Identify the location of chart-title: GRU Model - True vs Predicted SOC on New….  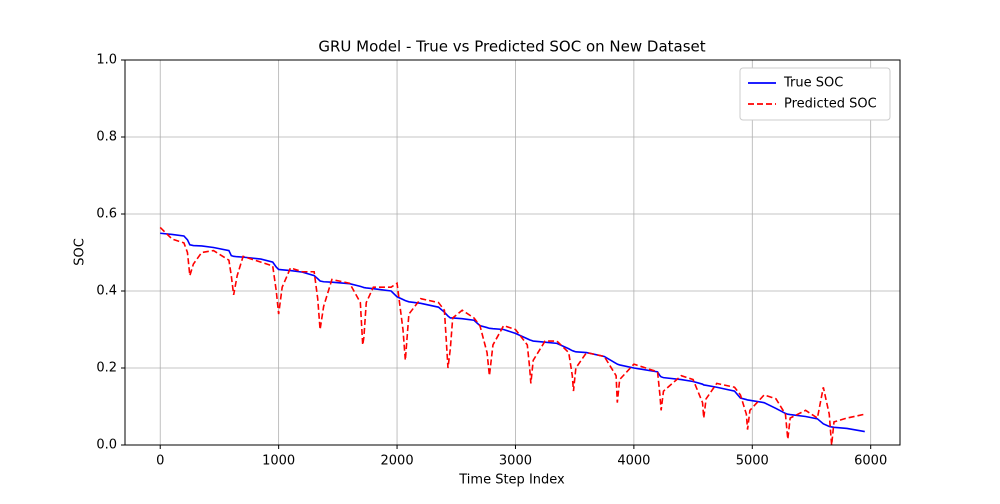
(511, 47).